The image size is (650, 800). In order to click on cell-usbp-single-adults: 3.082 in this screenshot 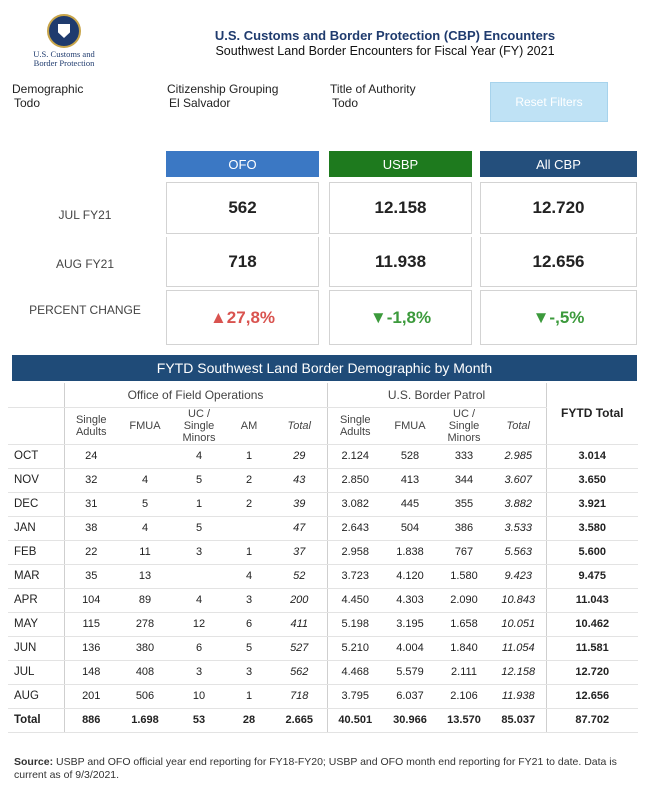, I will do `click(354, 504)`.